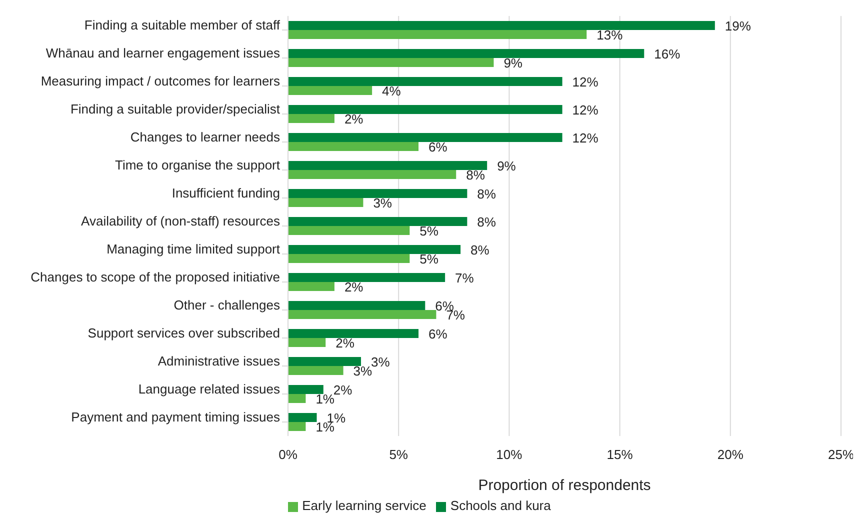  Describe the element at coordinates (163, 53) in the screenshot. I see `y-tick-label: Whānau and learner engagement issues` at that location.